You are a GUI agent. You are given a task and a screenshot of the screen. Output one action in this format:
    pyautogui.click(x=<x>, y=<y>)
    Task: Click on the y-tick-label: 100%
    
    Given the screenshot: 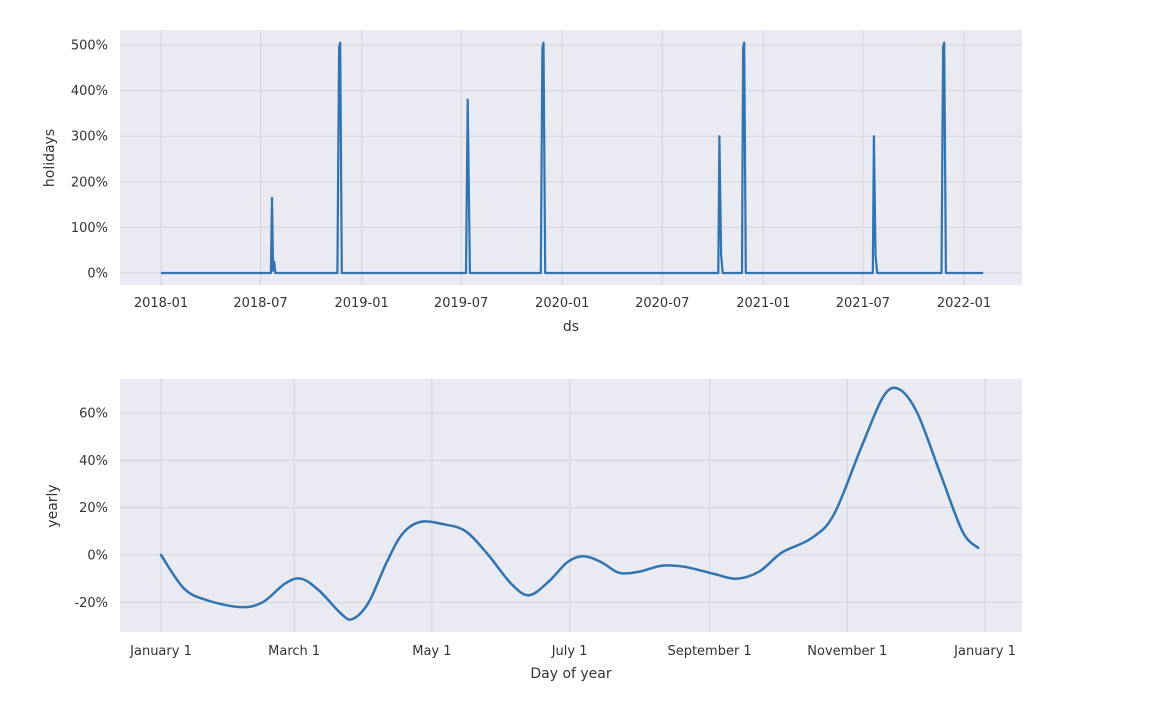 What is the action you would take?
    pyautogui.click(x=89, y=228)
    